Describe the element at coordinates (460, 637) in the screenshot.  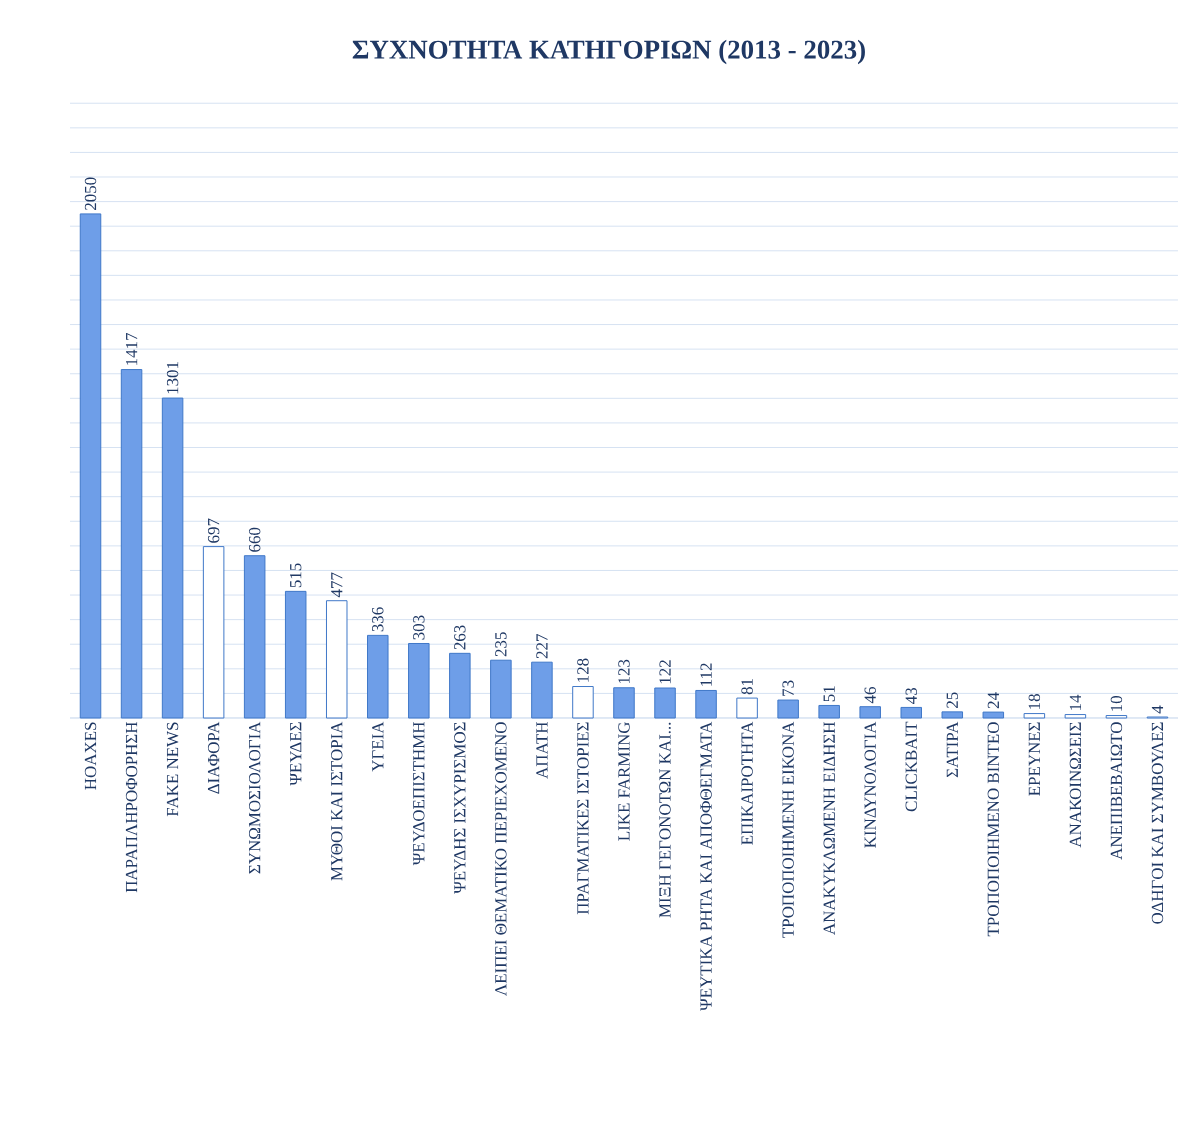
I see `data-label: 263` at that location.